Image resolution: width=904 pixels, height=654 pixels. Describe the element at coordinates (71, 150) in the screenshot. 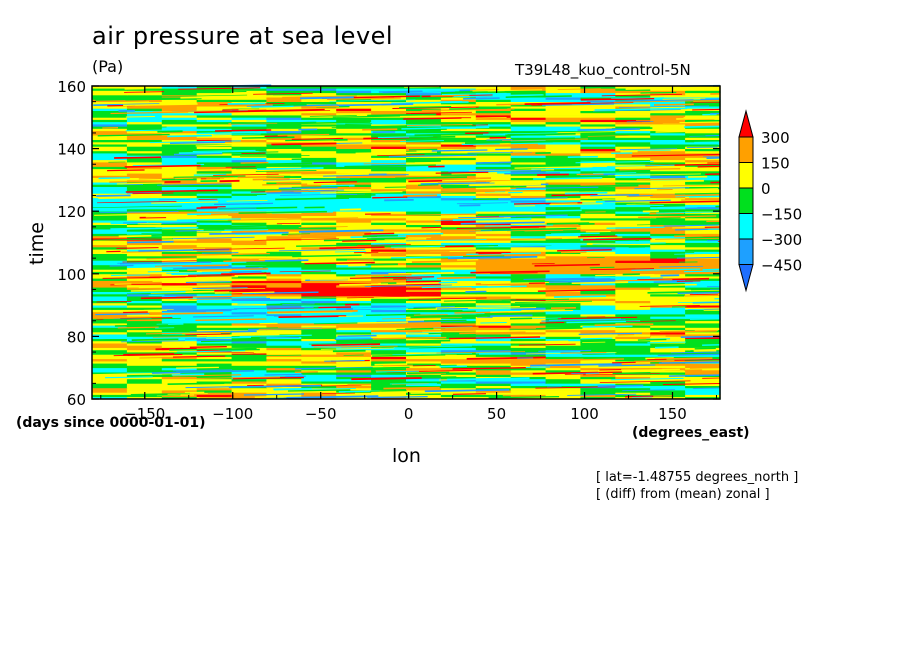

I see `y-tick-label: 140` at that location.